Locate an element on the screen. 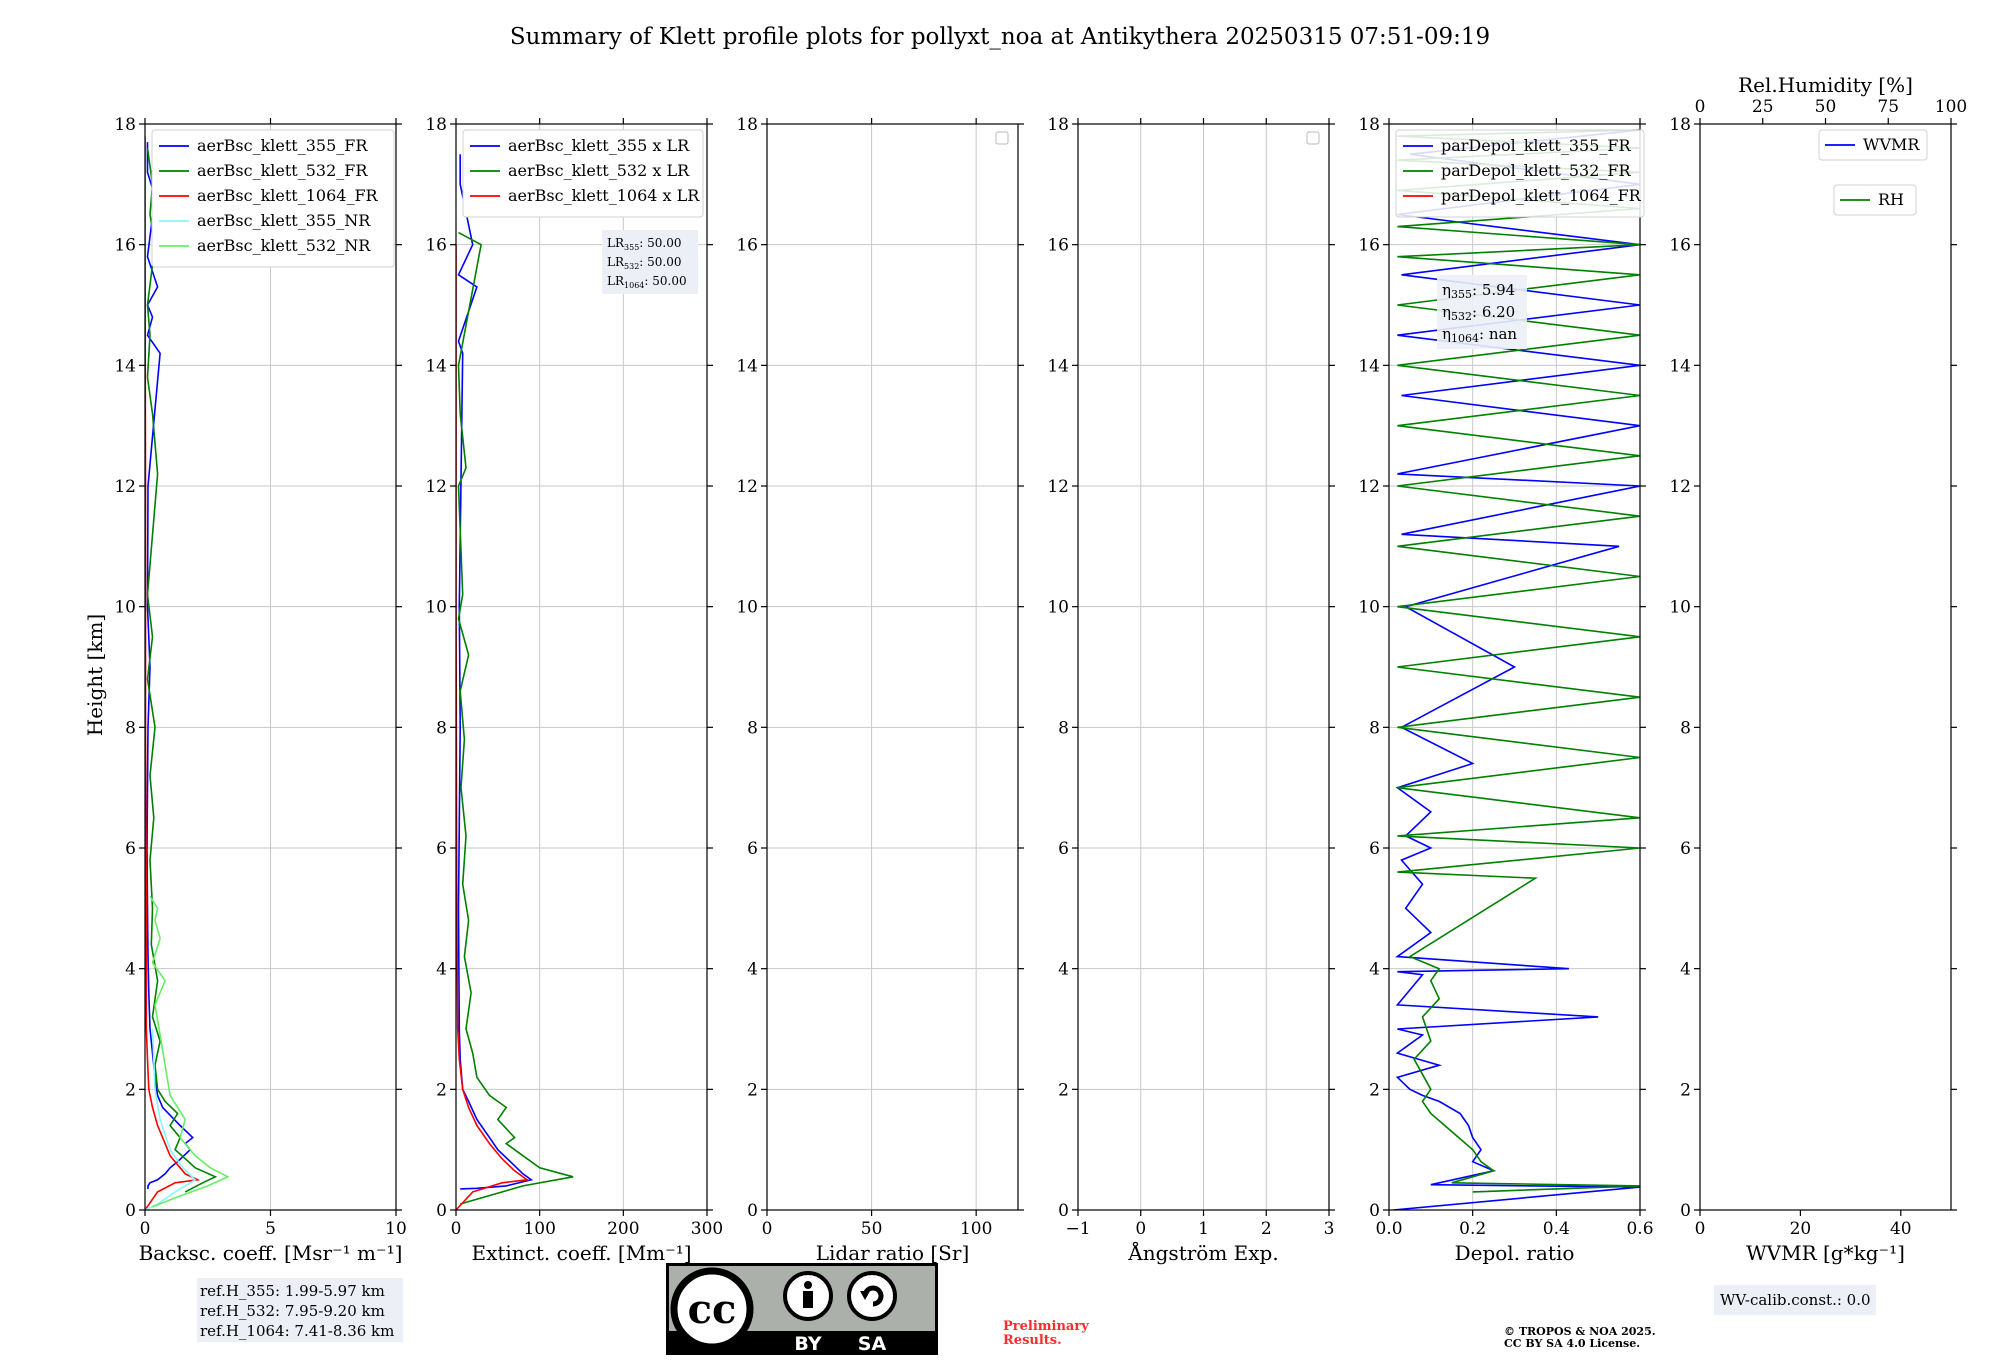 The width and height of the screenshot is (2000, 1360). preliminary-line-2: Results. is located at coordinates (1032, 1340).